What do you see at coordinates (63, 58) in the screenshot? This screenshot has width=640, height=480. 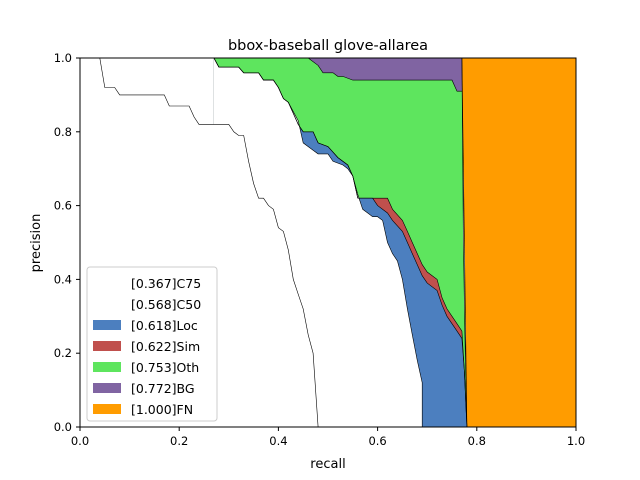 I see `y-tick-label: 1.0` at bounding box center [63, 58].